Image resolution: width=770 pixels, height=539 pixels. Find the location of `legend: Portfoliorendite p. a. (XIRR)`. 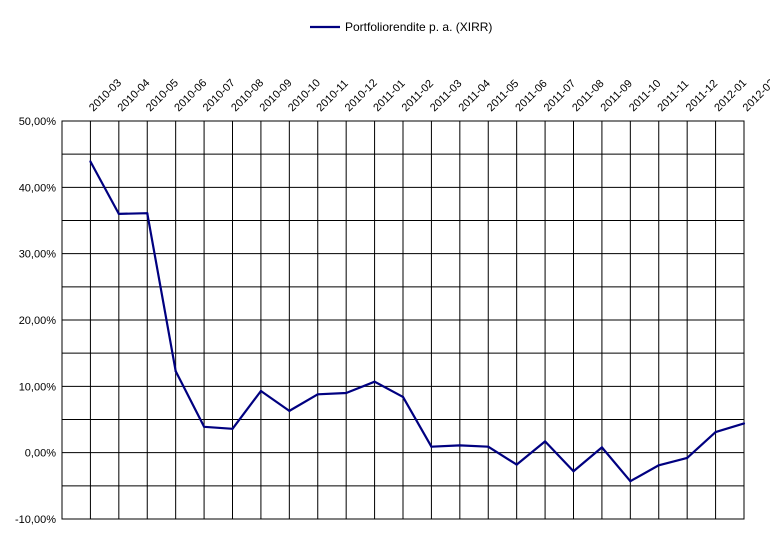

legend: Portfoliorendite p. a. (XIRR) is located at coordinates (401, 27).